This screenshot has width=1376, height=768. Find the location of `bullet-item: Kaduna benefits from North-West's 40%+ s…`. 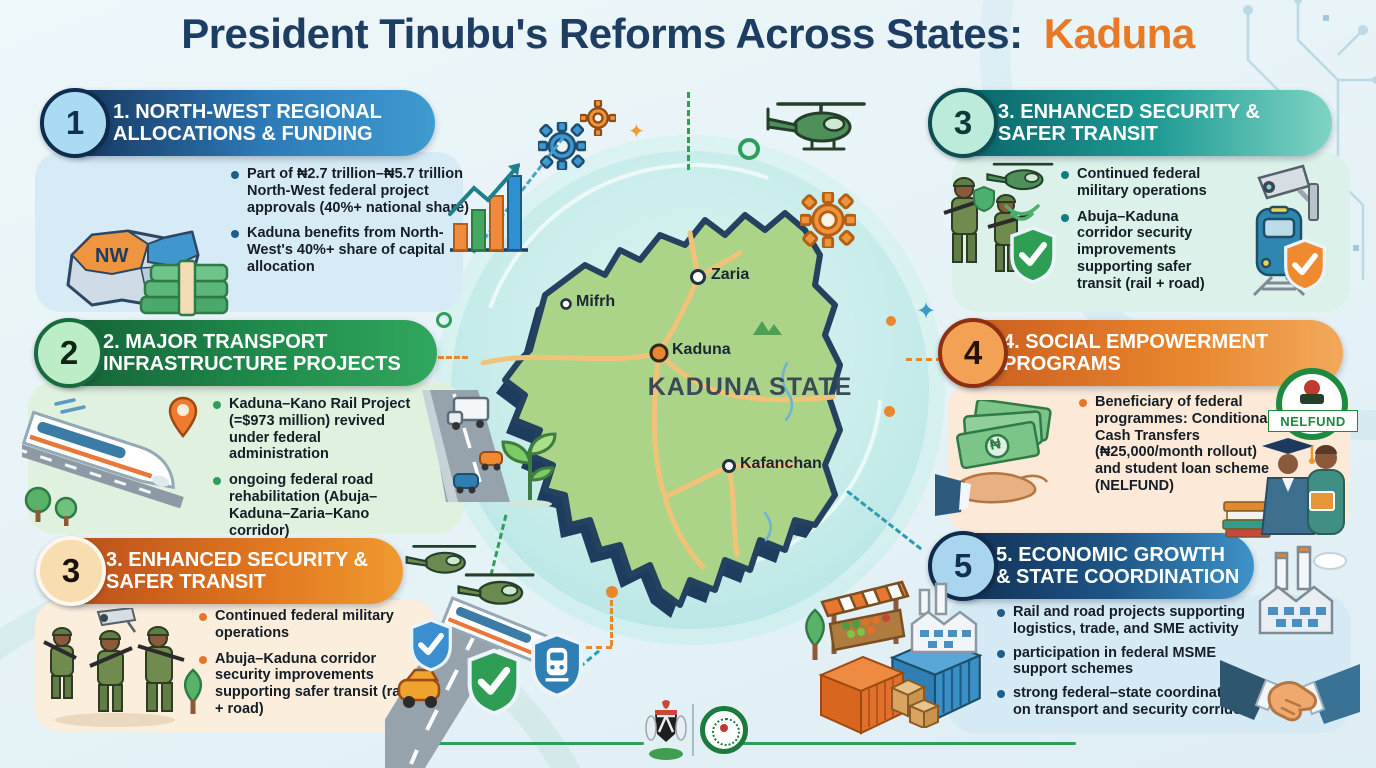

bullet-item: Kaduna benefits from North-West's 40%+ s… is located at coordinates (350, 250).